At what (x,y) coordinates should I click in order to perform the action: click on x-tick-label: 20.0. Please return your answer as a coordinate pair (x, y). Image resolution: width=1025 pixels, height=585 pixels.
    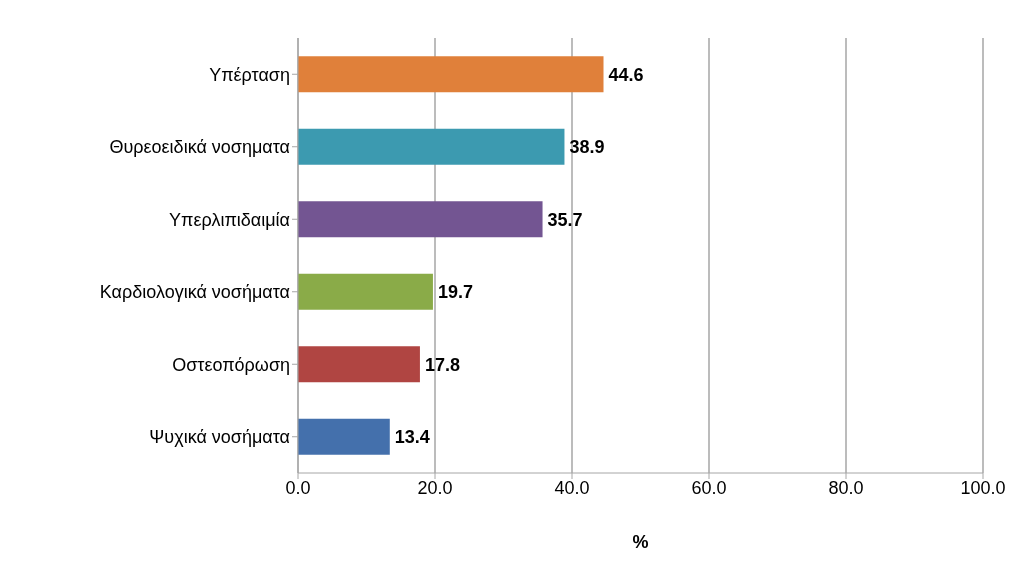
    Looking at the image, I should click on (435, 487).